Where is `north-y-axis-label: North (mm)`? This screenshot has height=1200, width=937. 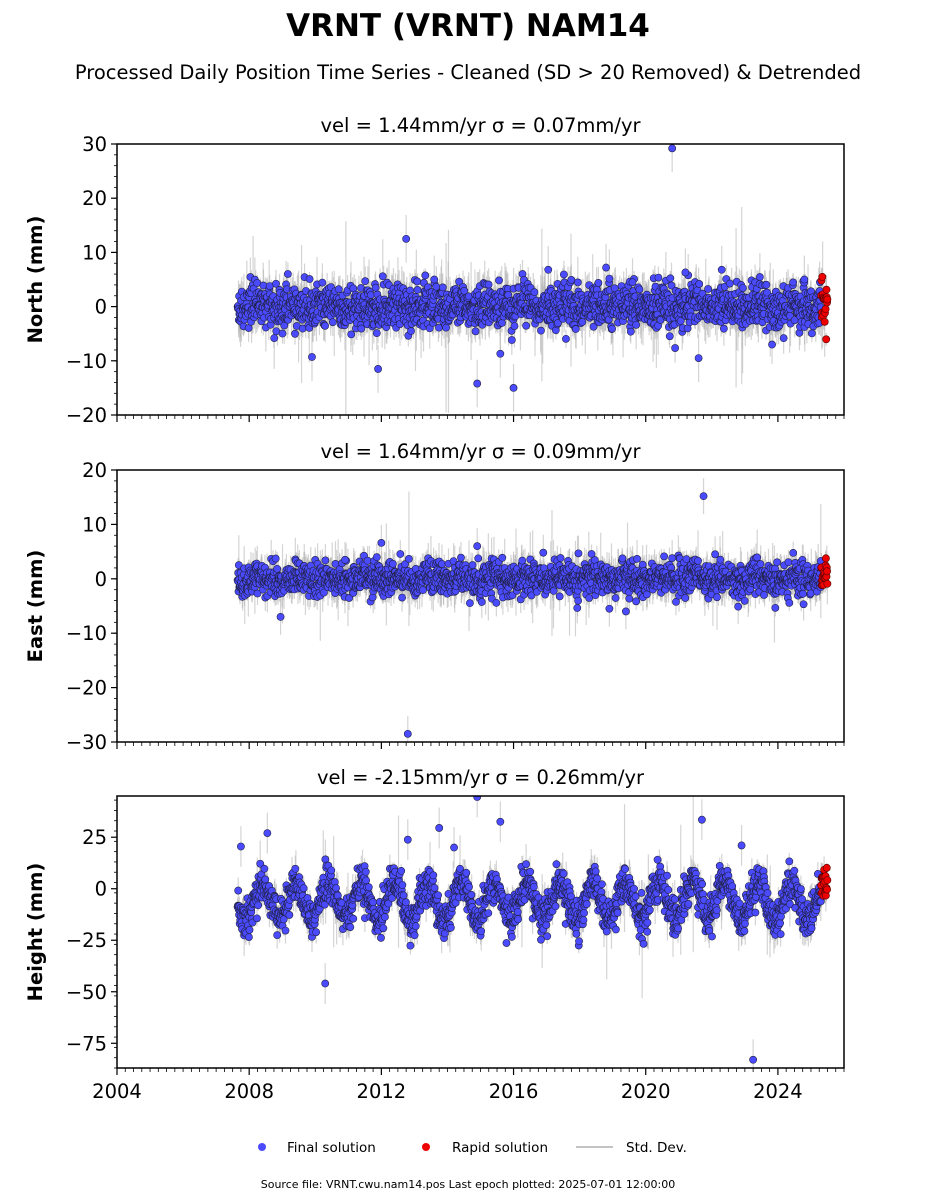
north-y-axis-label: North (mm) is located at coordinates (35, 280).